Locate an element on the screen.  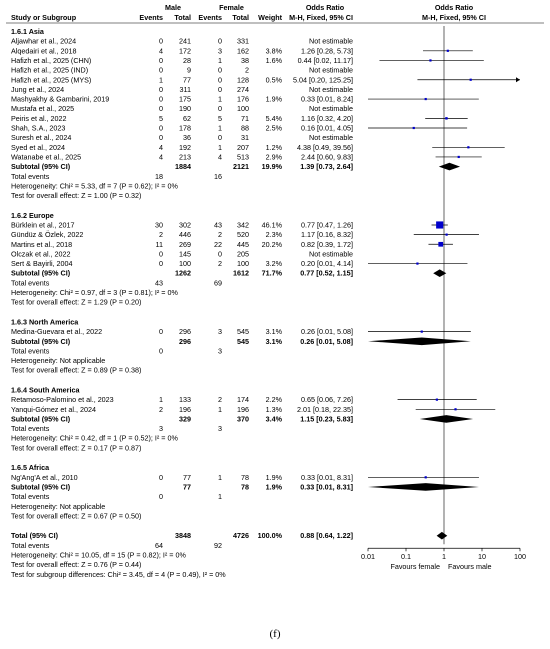
subgroup-1-study-6-total-male: 311 is located at coordinates (185, 89).